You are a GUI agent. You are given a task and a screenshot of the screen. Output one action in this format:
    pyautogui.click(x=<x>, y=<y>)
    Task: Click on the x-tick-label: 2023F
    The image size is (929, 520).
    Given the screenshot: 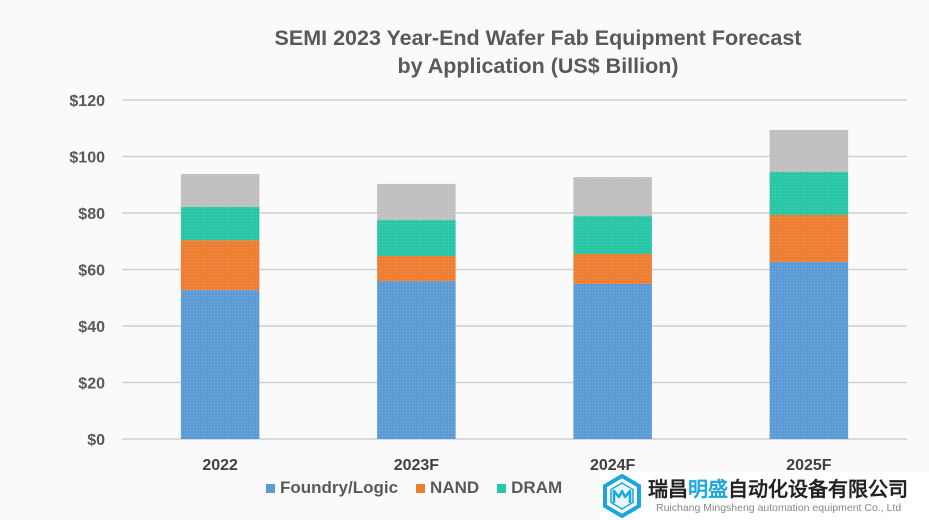 What is the action you would take?
    pyautogui.click(x=417, y=465)
    